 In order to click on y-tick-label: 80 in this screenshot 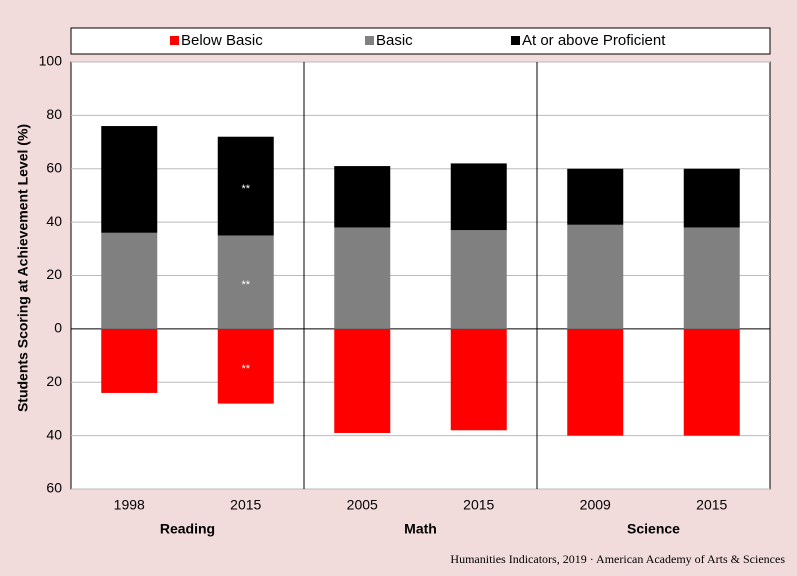, I will do `click(54, 114)`.